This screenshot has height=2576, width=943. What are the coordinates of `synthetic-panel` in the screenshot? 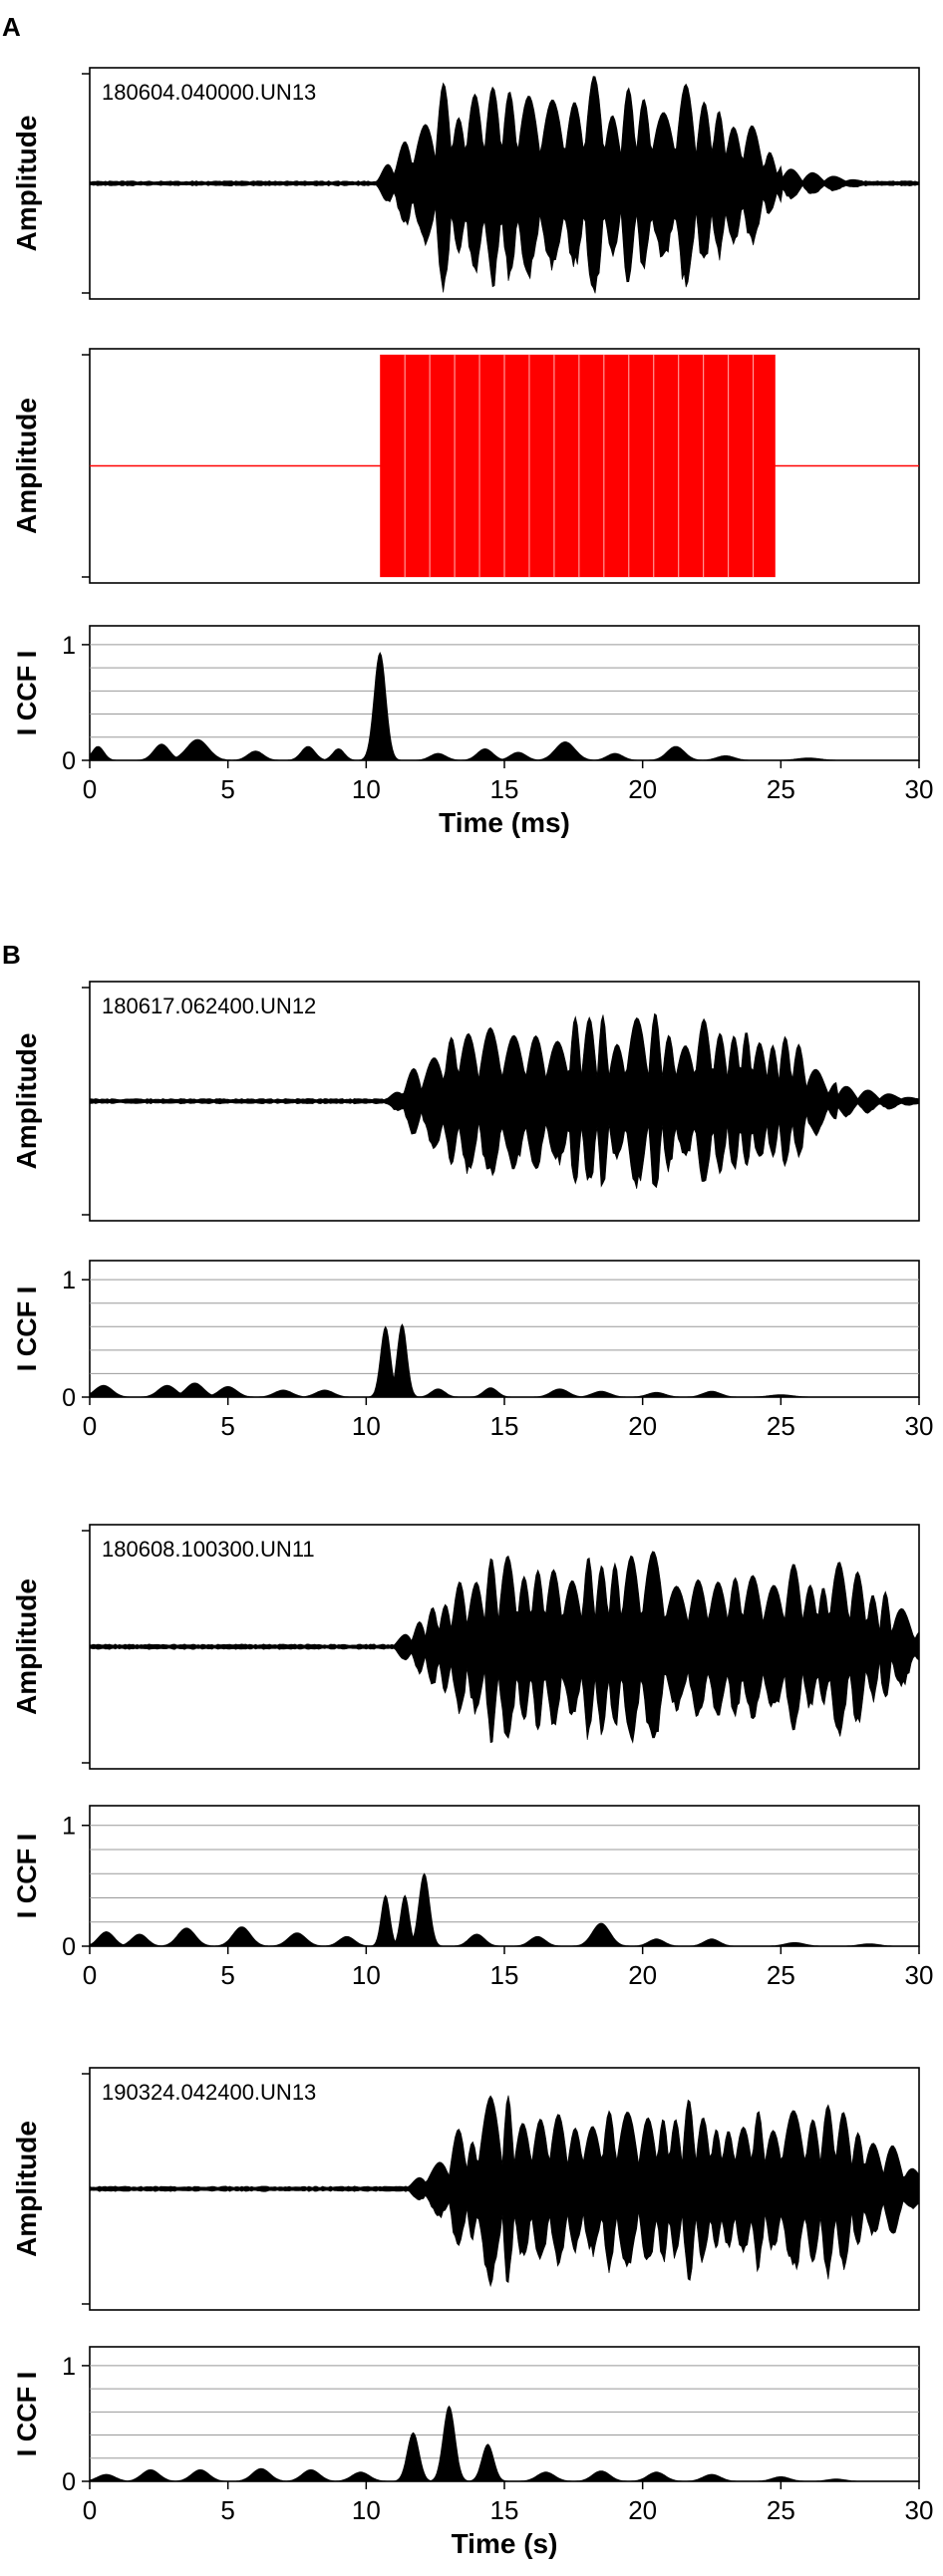 It's located at (504, 466).